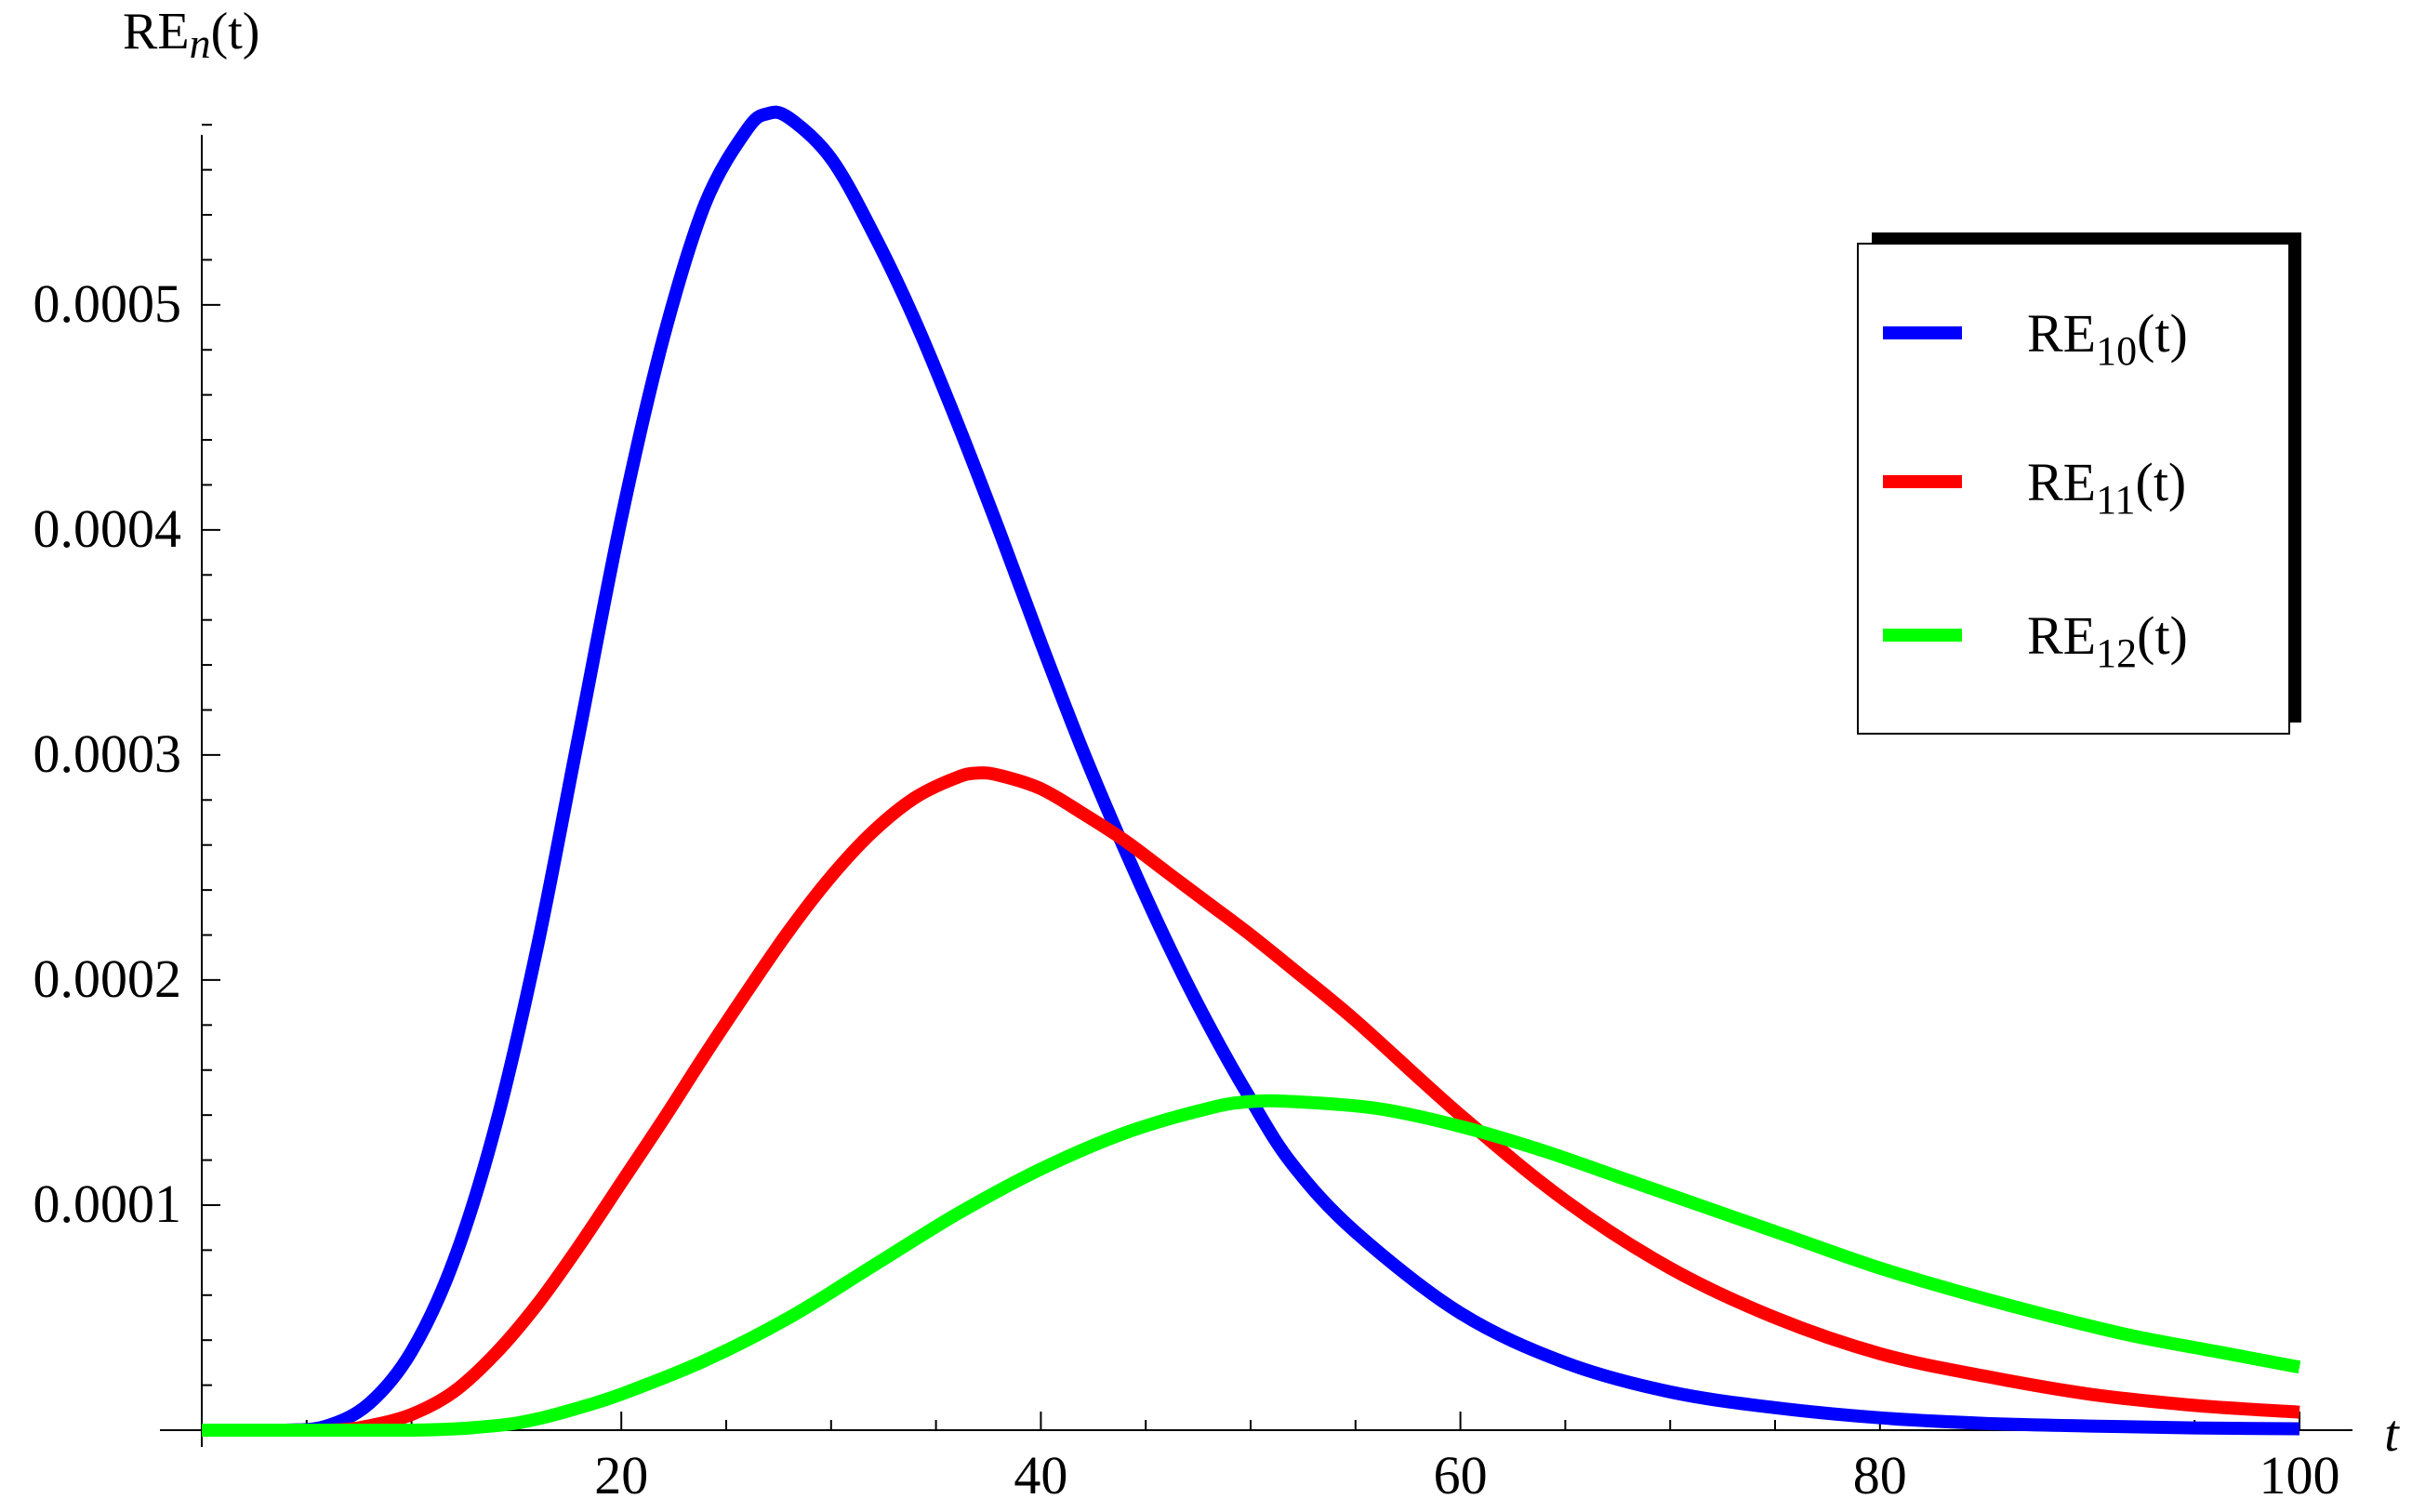  Describe the element at coordinates (107, 1204) in the screenshot. I see `y-tick-label: 0.0001` at that location.